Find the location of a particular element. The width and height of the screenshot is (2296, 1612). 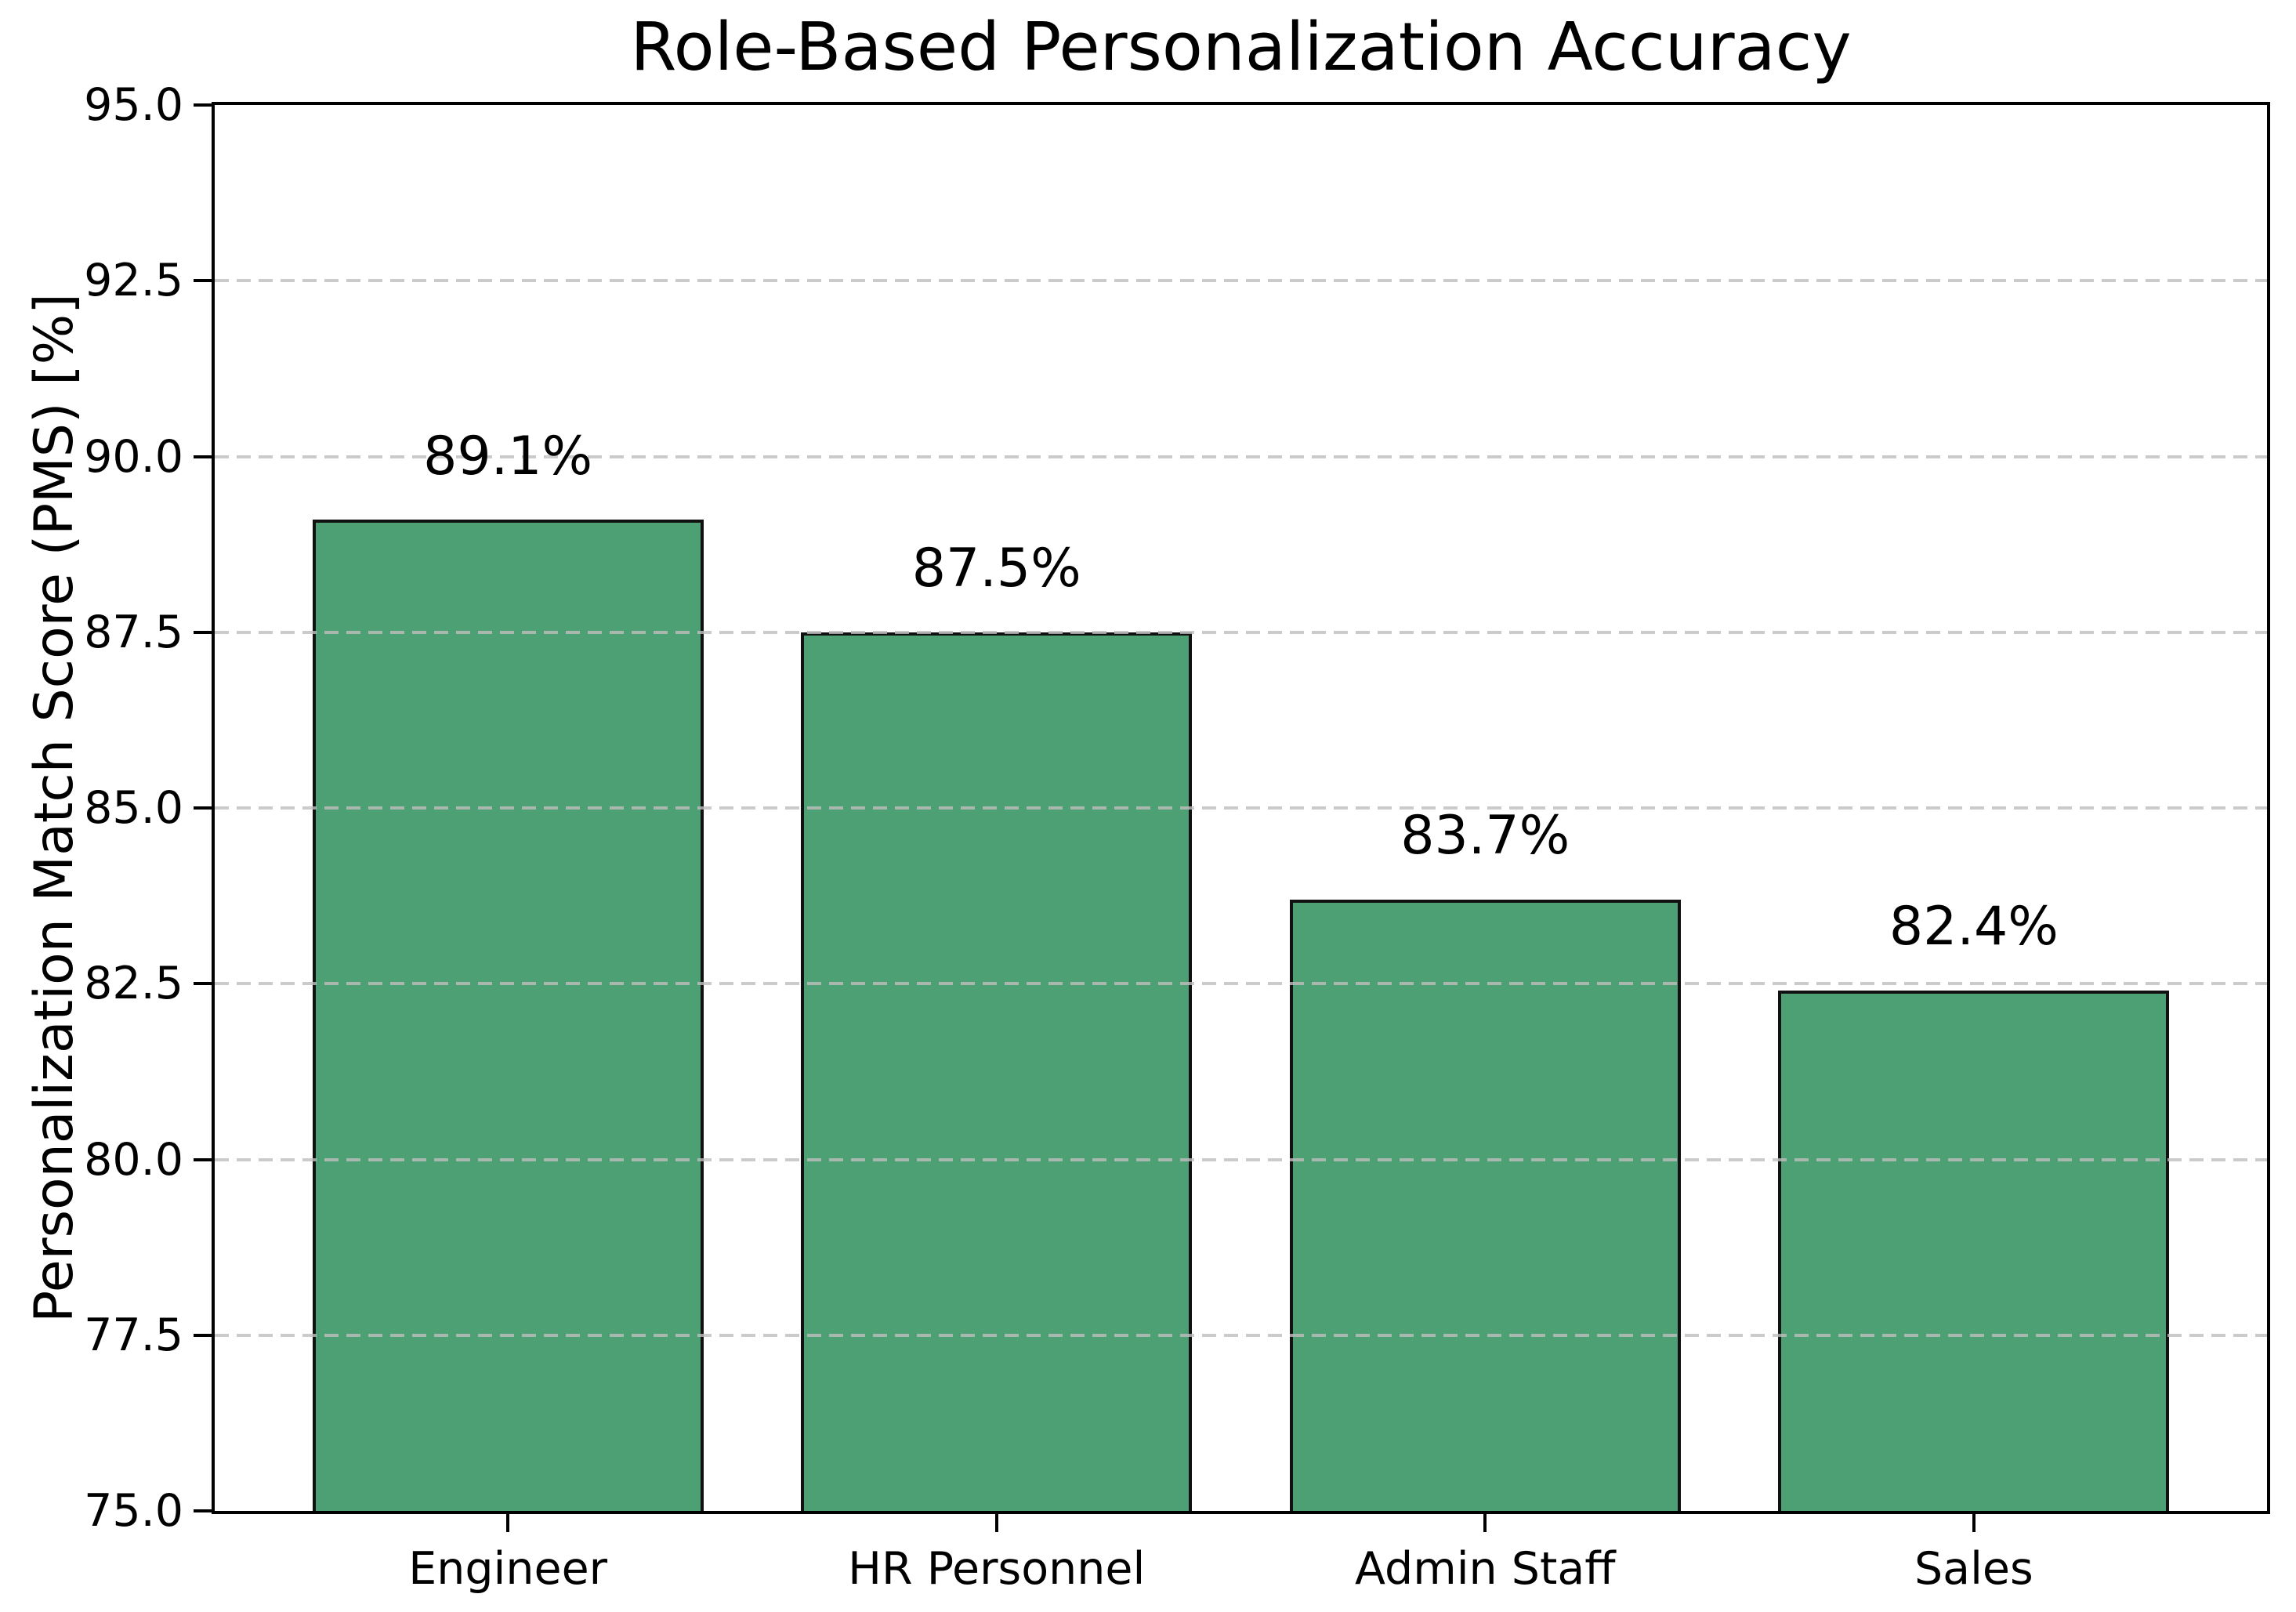

x-tick-label: Engineer is located at coordinates (508, 1569).